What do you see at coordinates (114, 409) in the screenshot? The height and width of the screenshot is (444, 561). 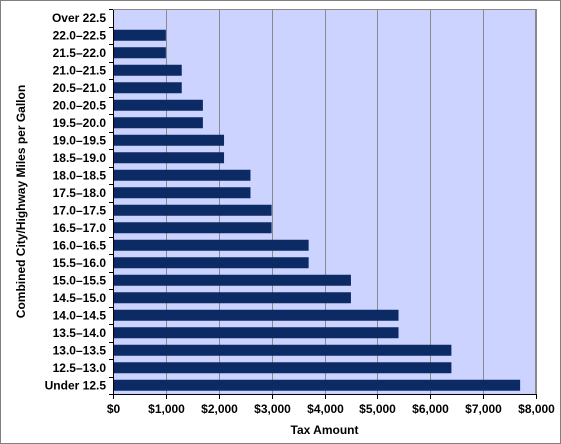 I see `x-tick-label-0: $0` at bounding box center [114, 409].